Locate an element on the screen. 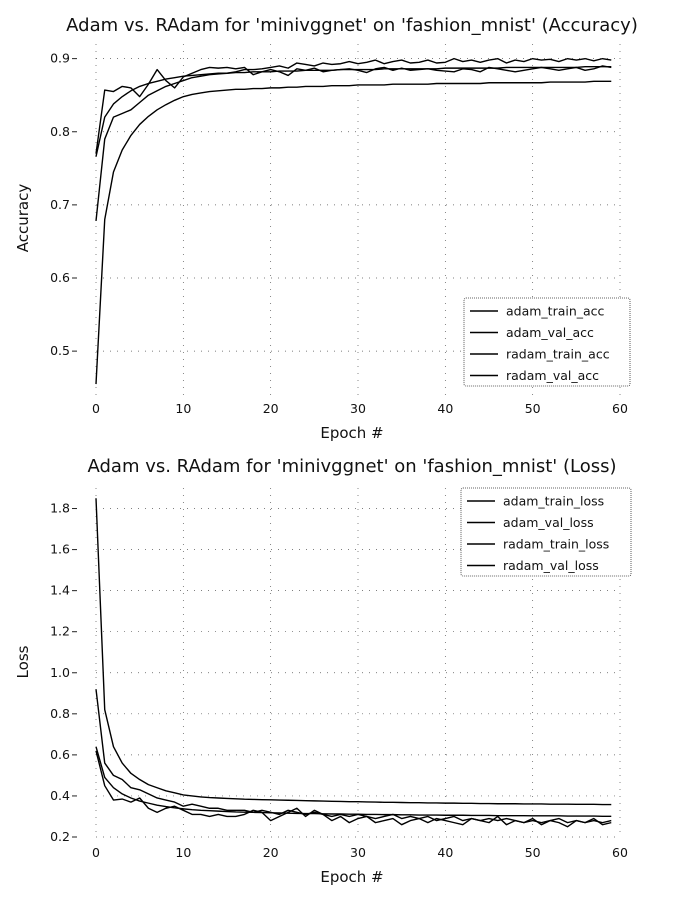  legend-label-radam_train_acc: radam_train_acc is located at coordinates (558, 354).